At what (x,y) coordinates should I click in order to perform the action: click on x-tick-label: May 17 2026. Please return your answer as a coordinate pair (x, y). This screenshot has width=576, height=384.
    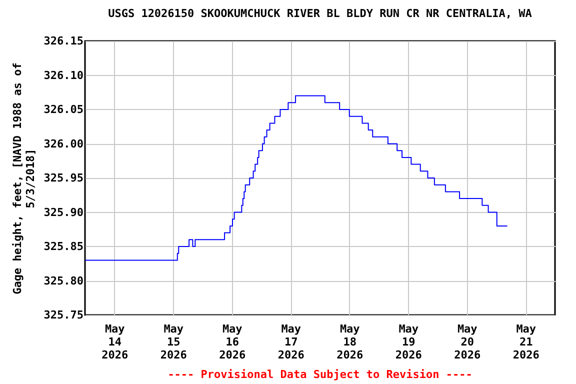
    Looking at the image, I should click on (291, 342).